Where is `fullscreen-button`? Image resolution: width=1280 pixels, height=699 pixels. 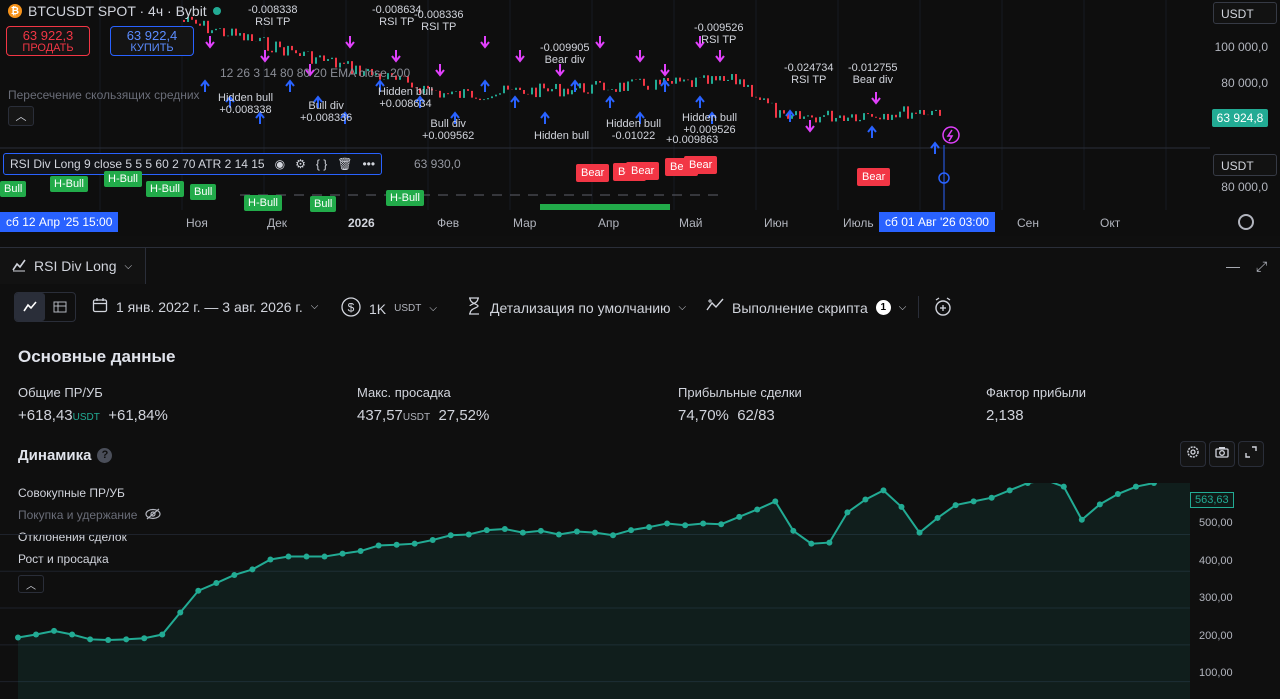 fullscreen-button is located at coordinates (1251, 454).